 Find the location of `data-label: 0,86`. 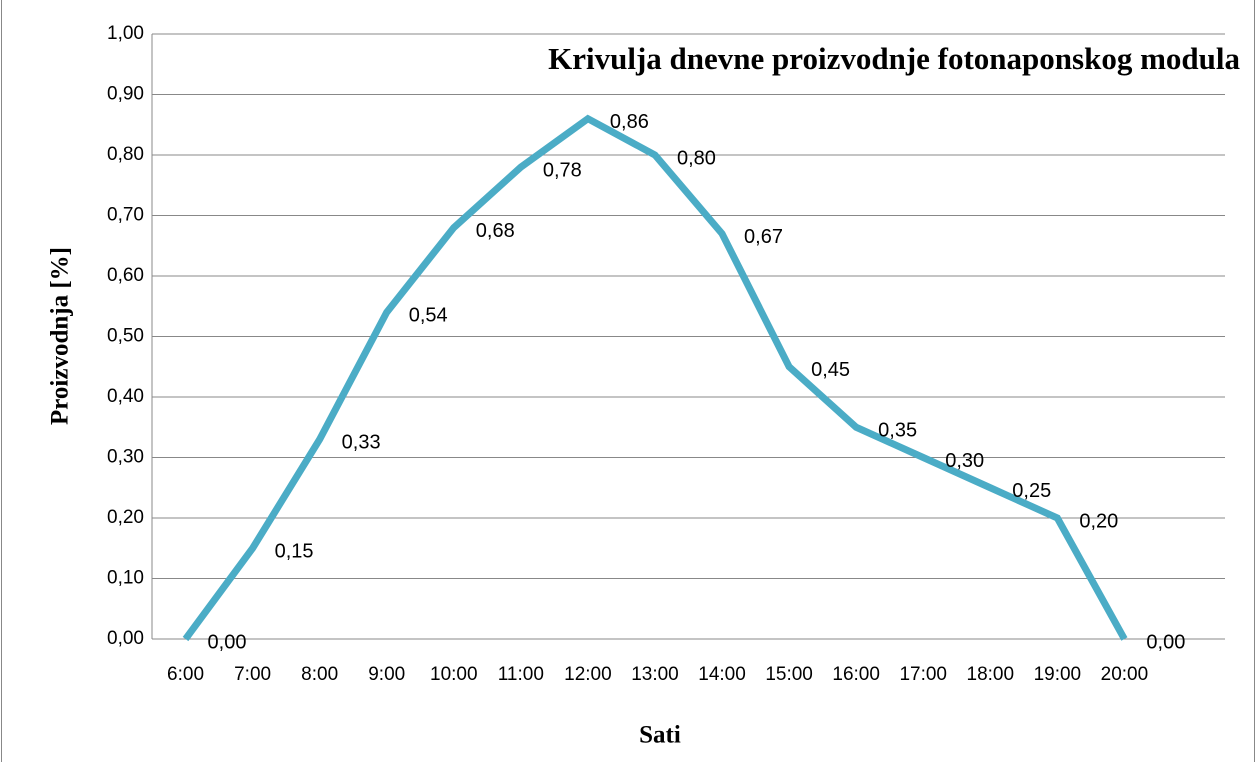

data-label: 0,86 is located at coordinates (629, 122).